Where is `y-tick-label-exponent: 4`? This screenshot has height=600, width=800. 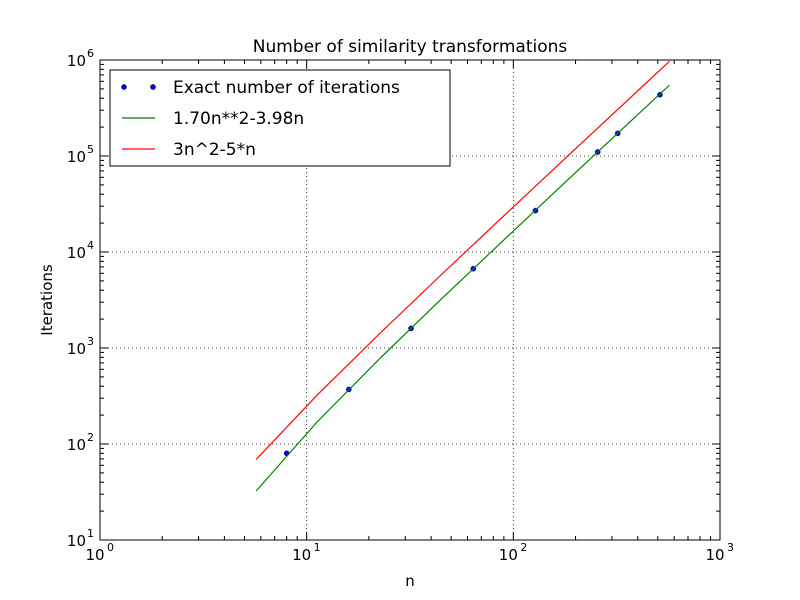 y-tick-label-exponent: 4 is located at coordinates (90, 245).